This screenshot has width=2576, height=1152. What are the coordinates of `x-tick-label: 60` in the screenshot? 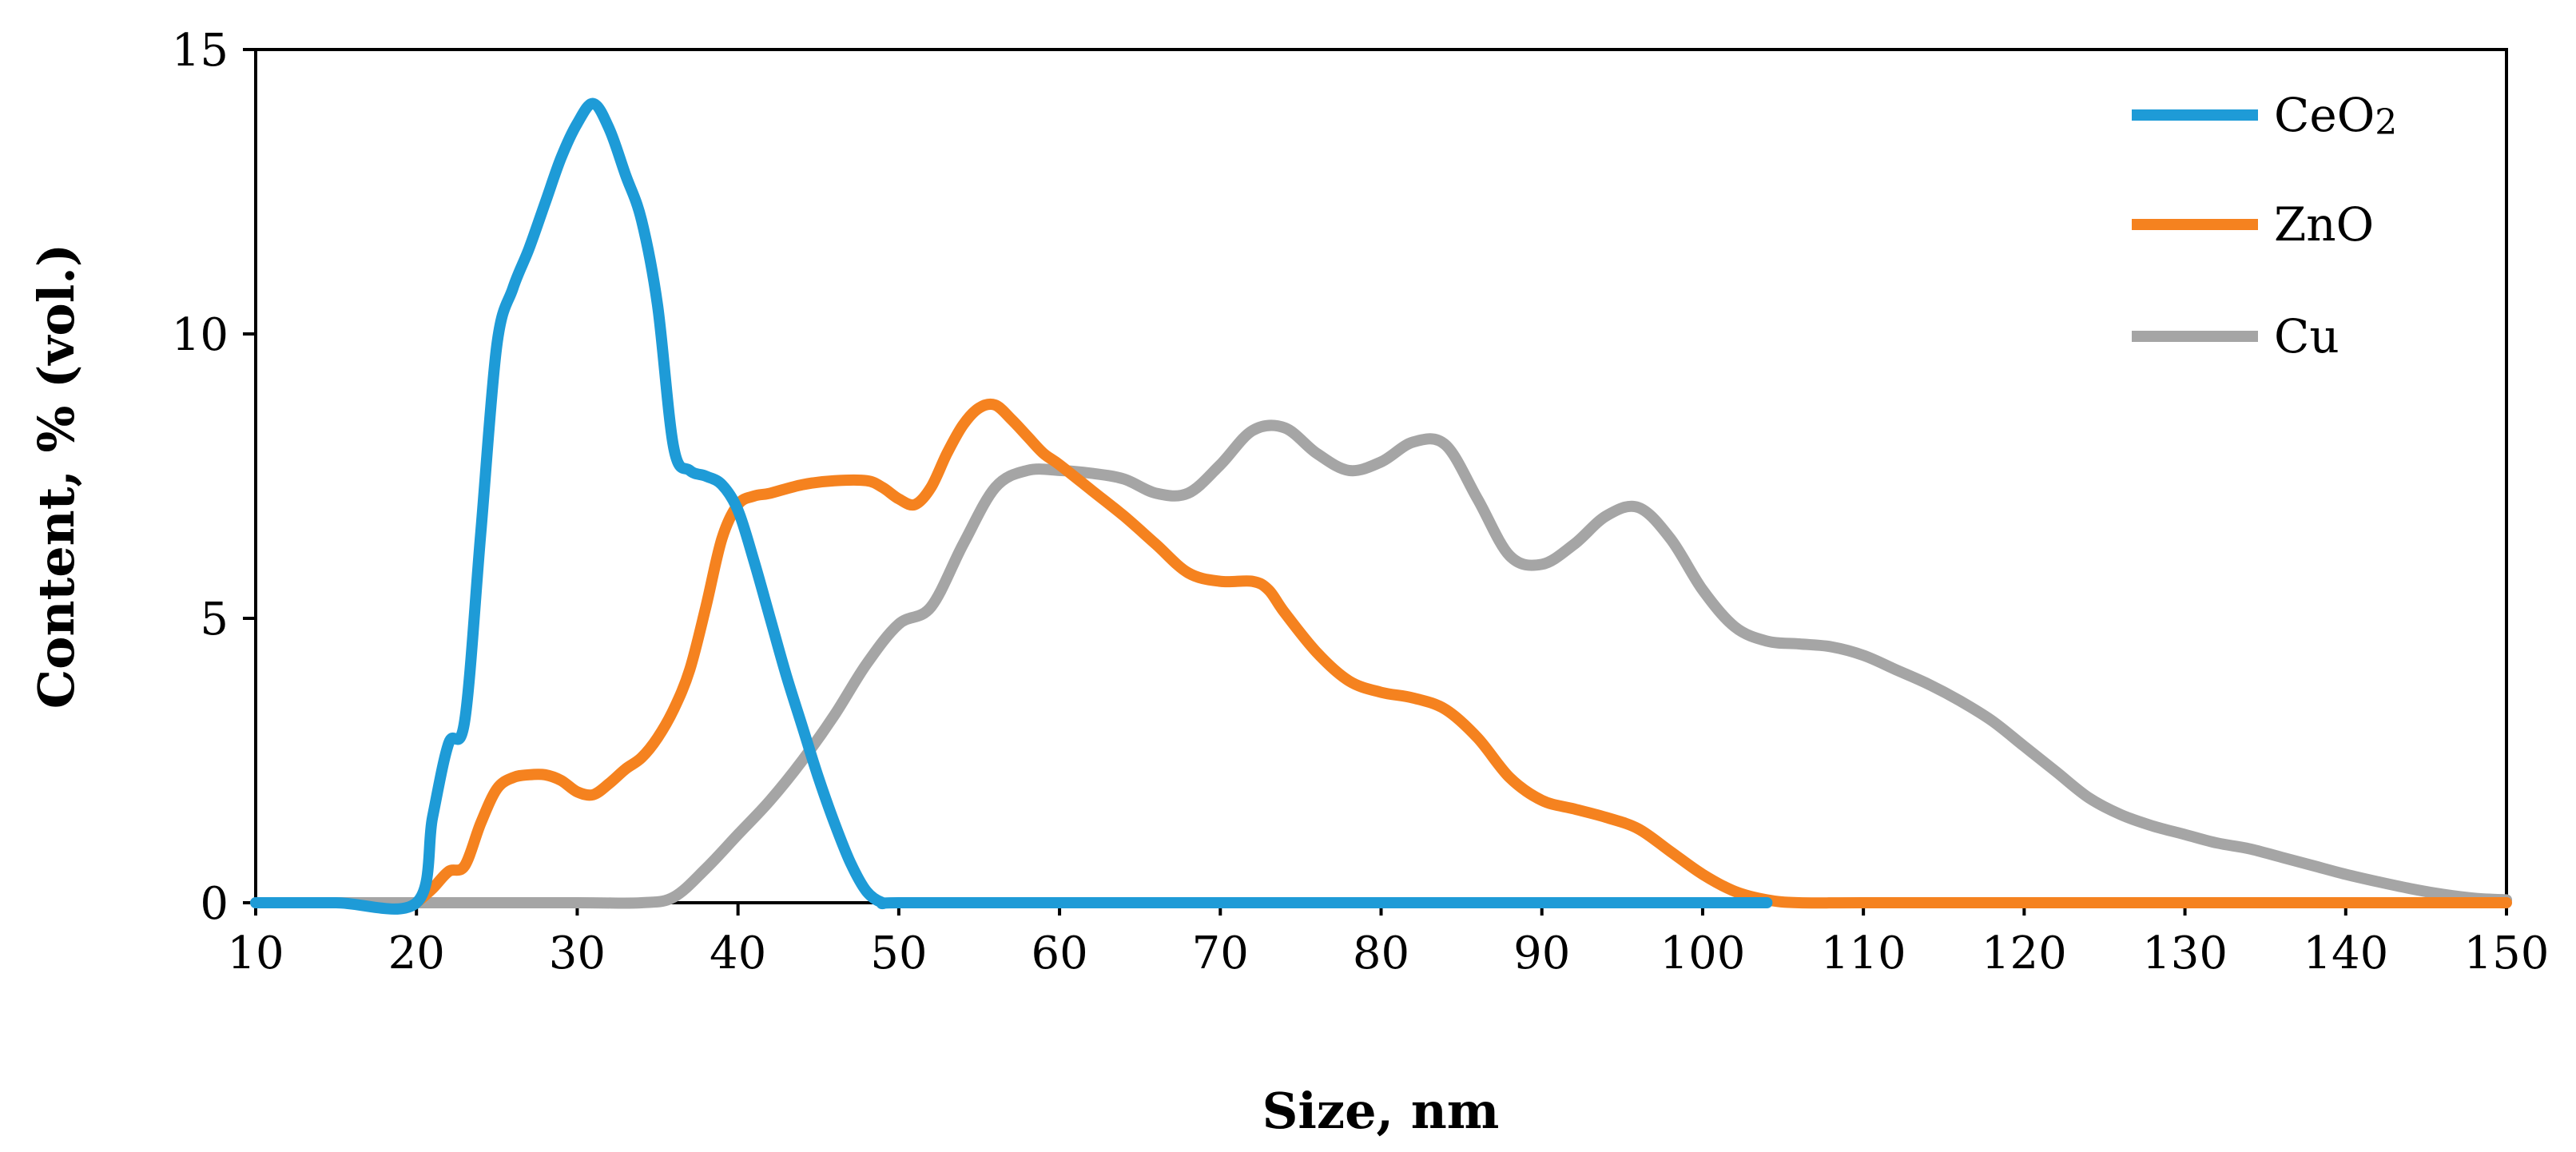 It's located at (1059, 954).